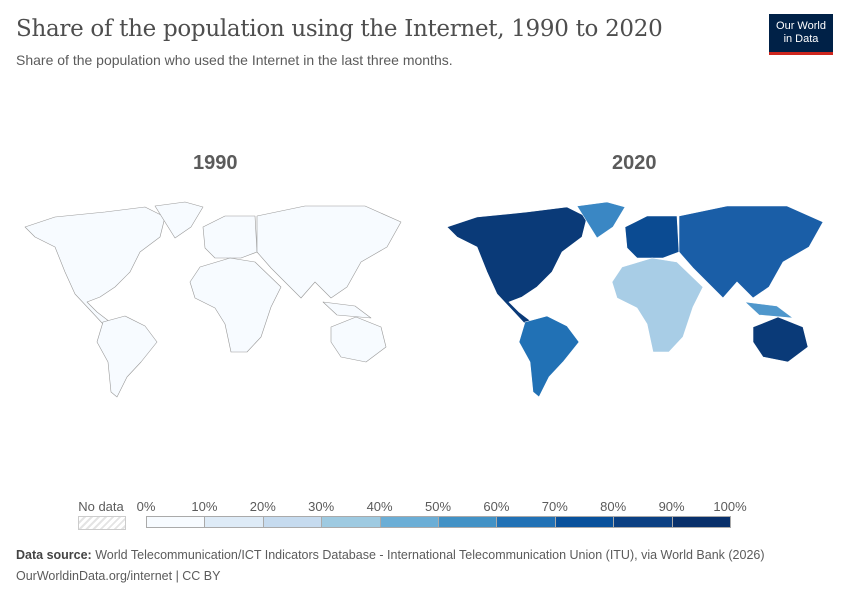 Image resolution: width=850 pixels, height=600 pixels. What do you see at coordinates (801, 39) in the screenshot?
I see `logo-line-2: in Data` at bounding box center [801, 39].